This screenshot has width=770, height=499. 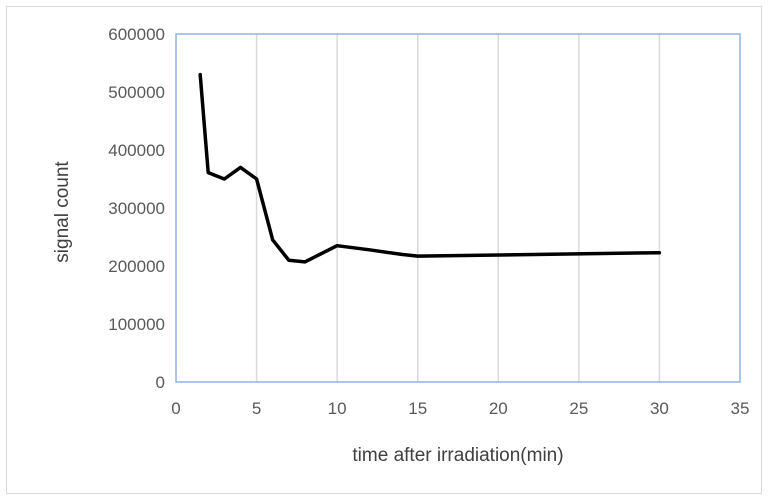 What do you see at coordinates (460, 408) in the screenshot?
I see `x-tick-labels: 0 5 10 15 20 25 30 35` at bounding box center [460, 408].